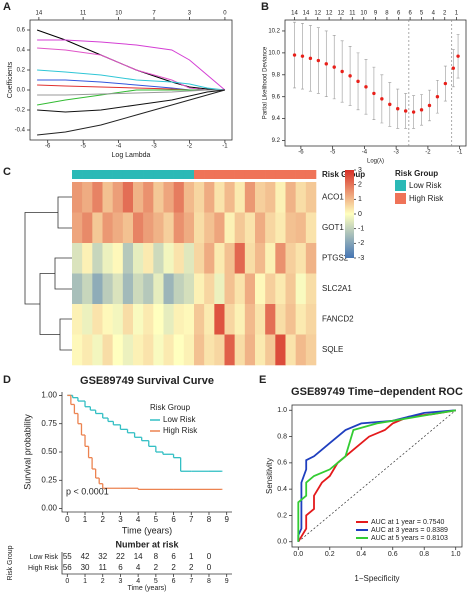  Describe the element at coordinates (338, 318) in the screenshot. I see `row-label: FANCD2` at that location.